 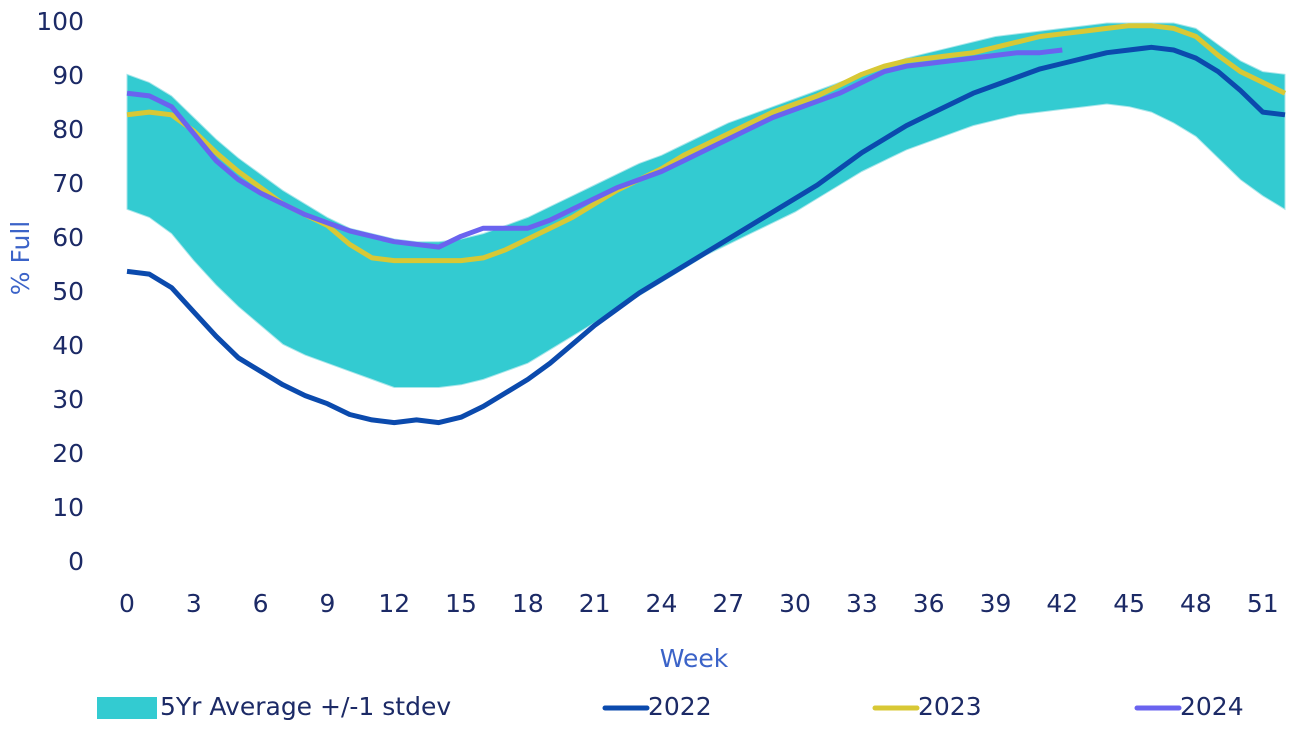 What do you see at coordinates (996, 603) in the screenshot?
I see `x-tick-label: 39` at bounding box center [996, 603].